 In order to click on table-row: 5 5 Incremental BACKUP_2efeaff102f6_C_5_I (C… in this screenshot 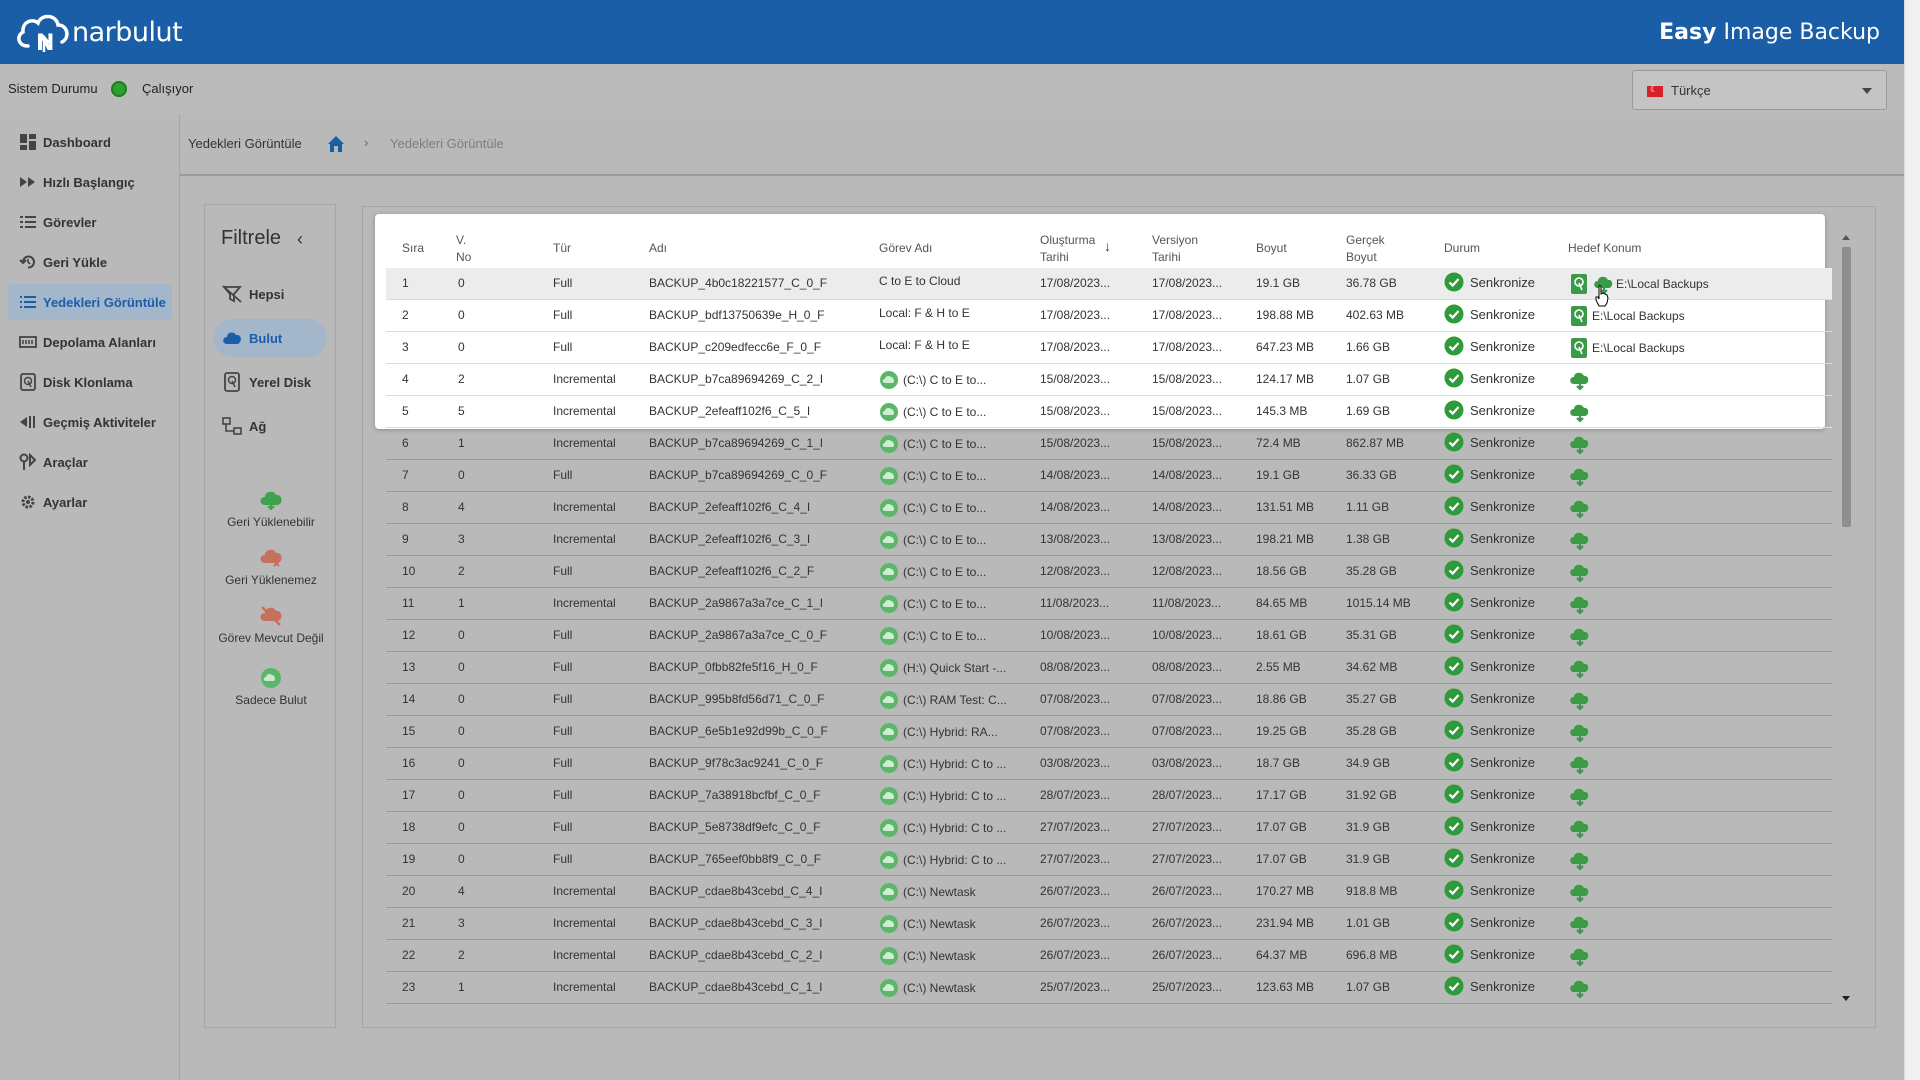, I will do `click(1109, 412)`.